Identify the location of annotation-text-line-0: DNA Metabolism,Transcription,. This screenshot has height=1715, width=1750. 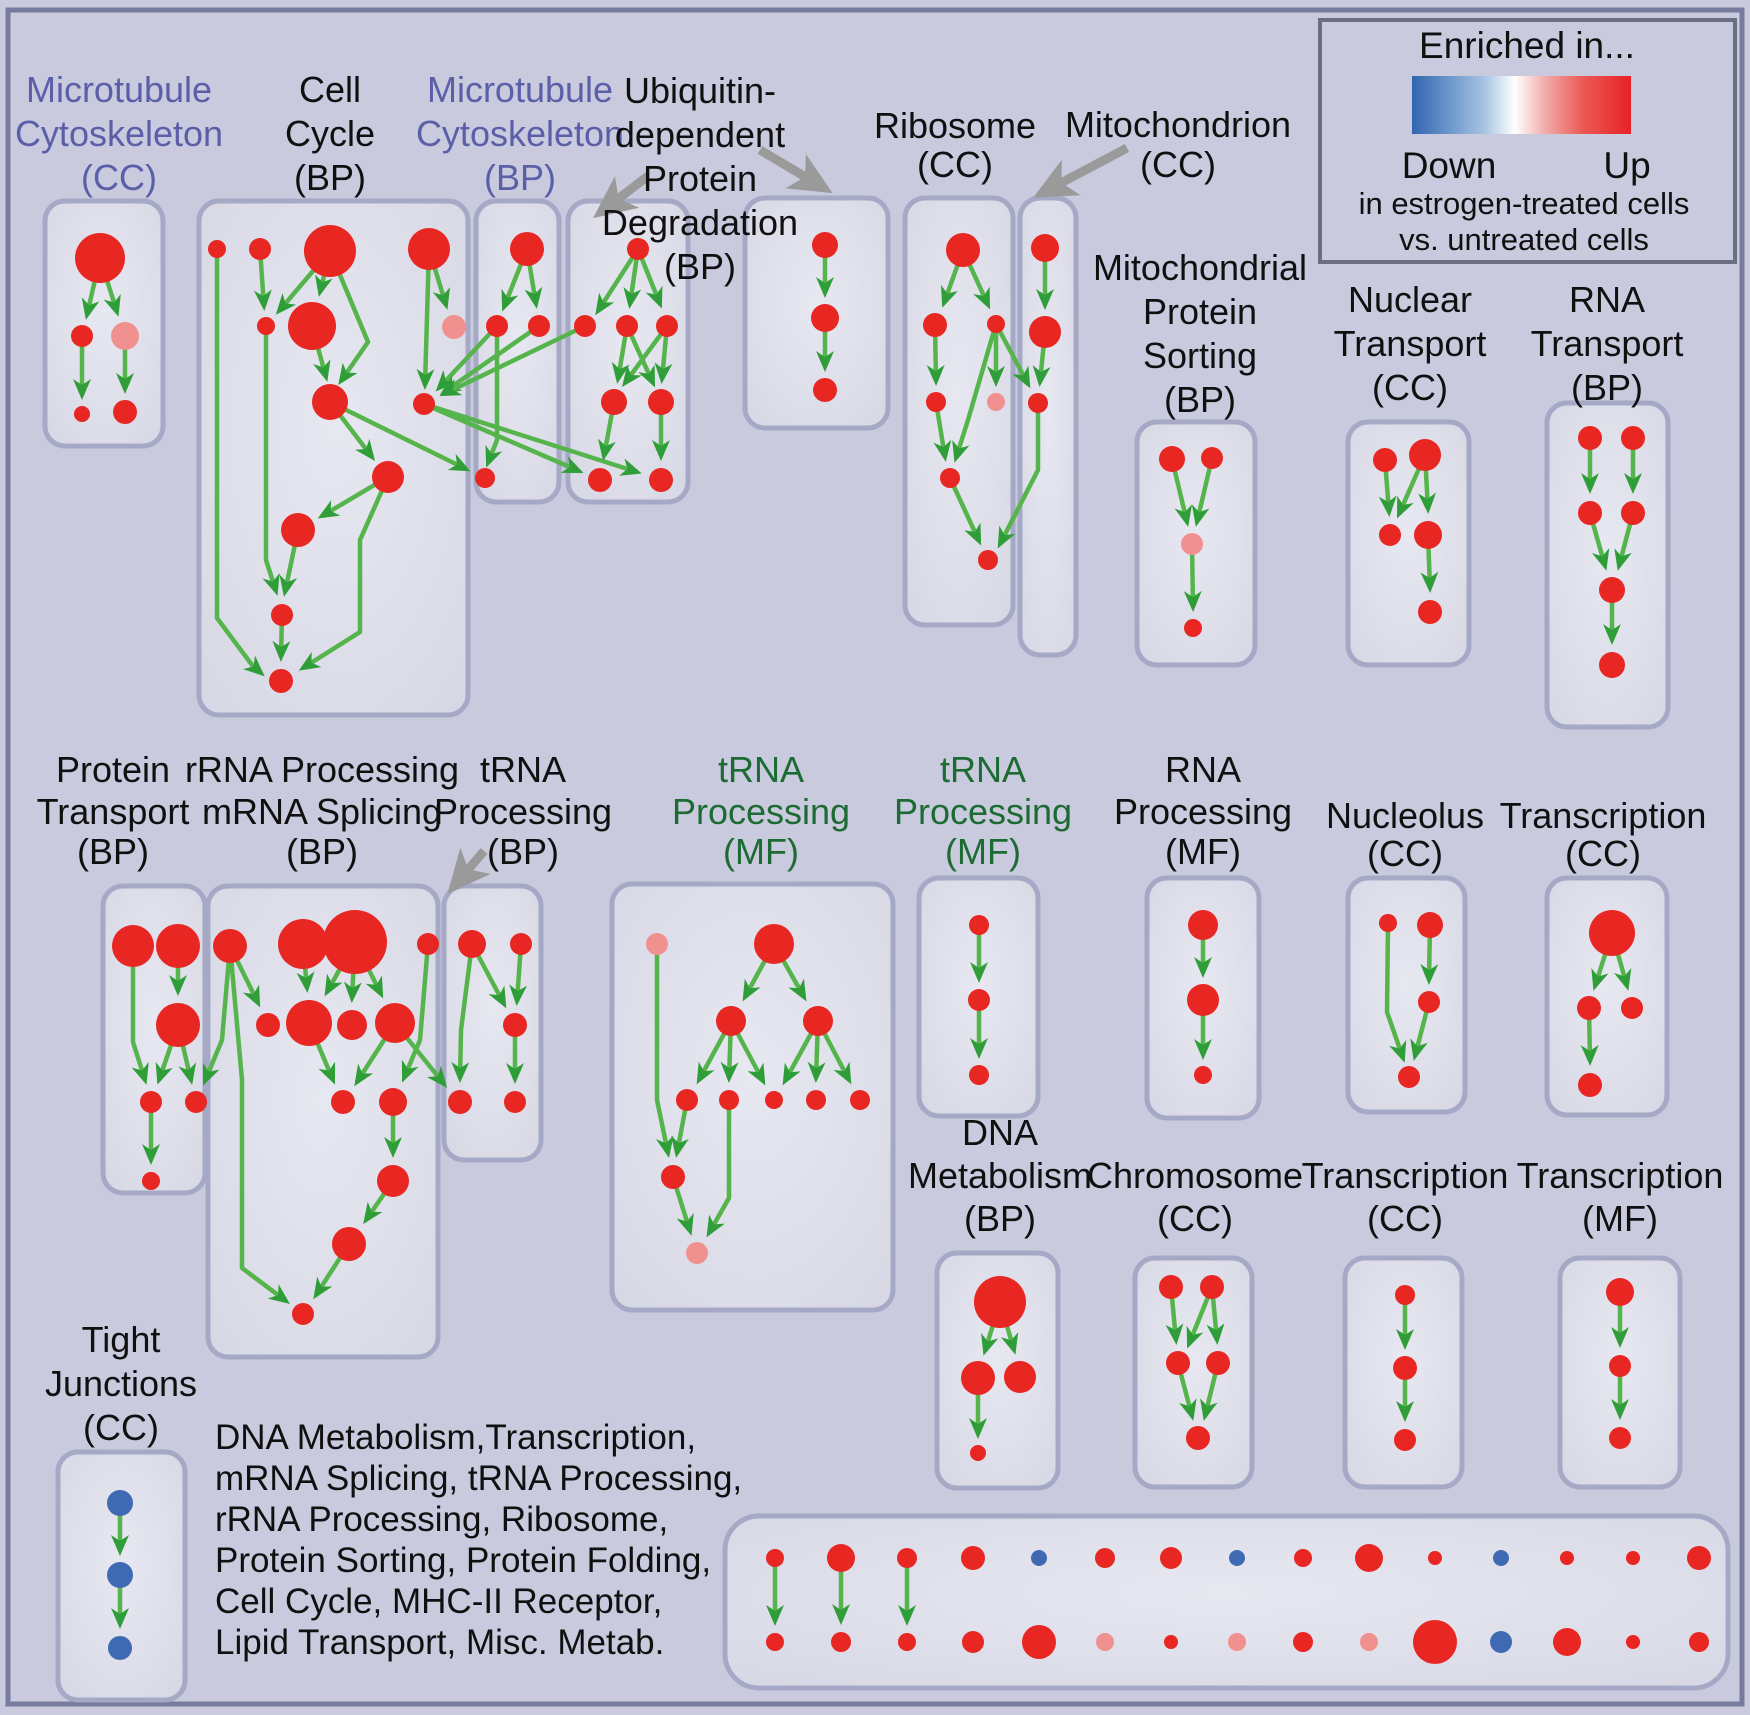
(455, 1437).